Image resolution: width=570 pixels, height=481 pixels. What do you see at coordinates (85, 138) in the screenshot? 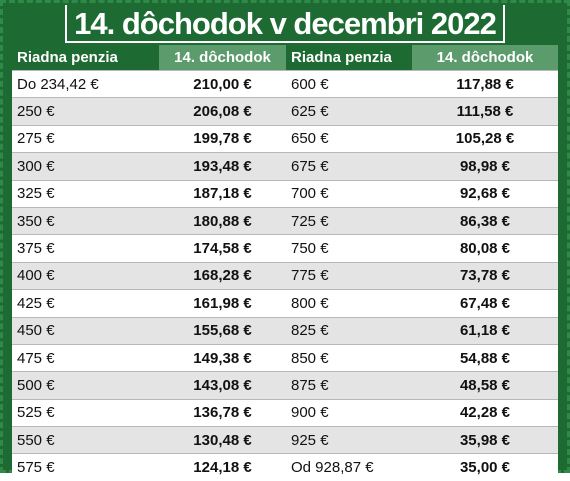
I see `table-cell: 275 €` at bounding box center [85, 138].